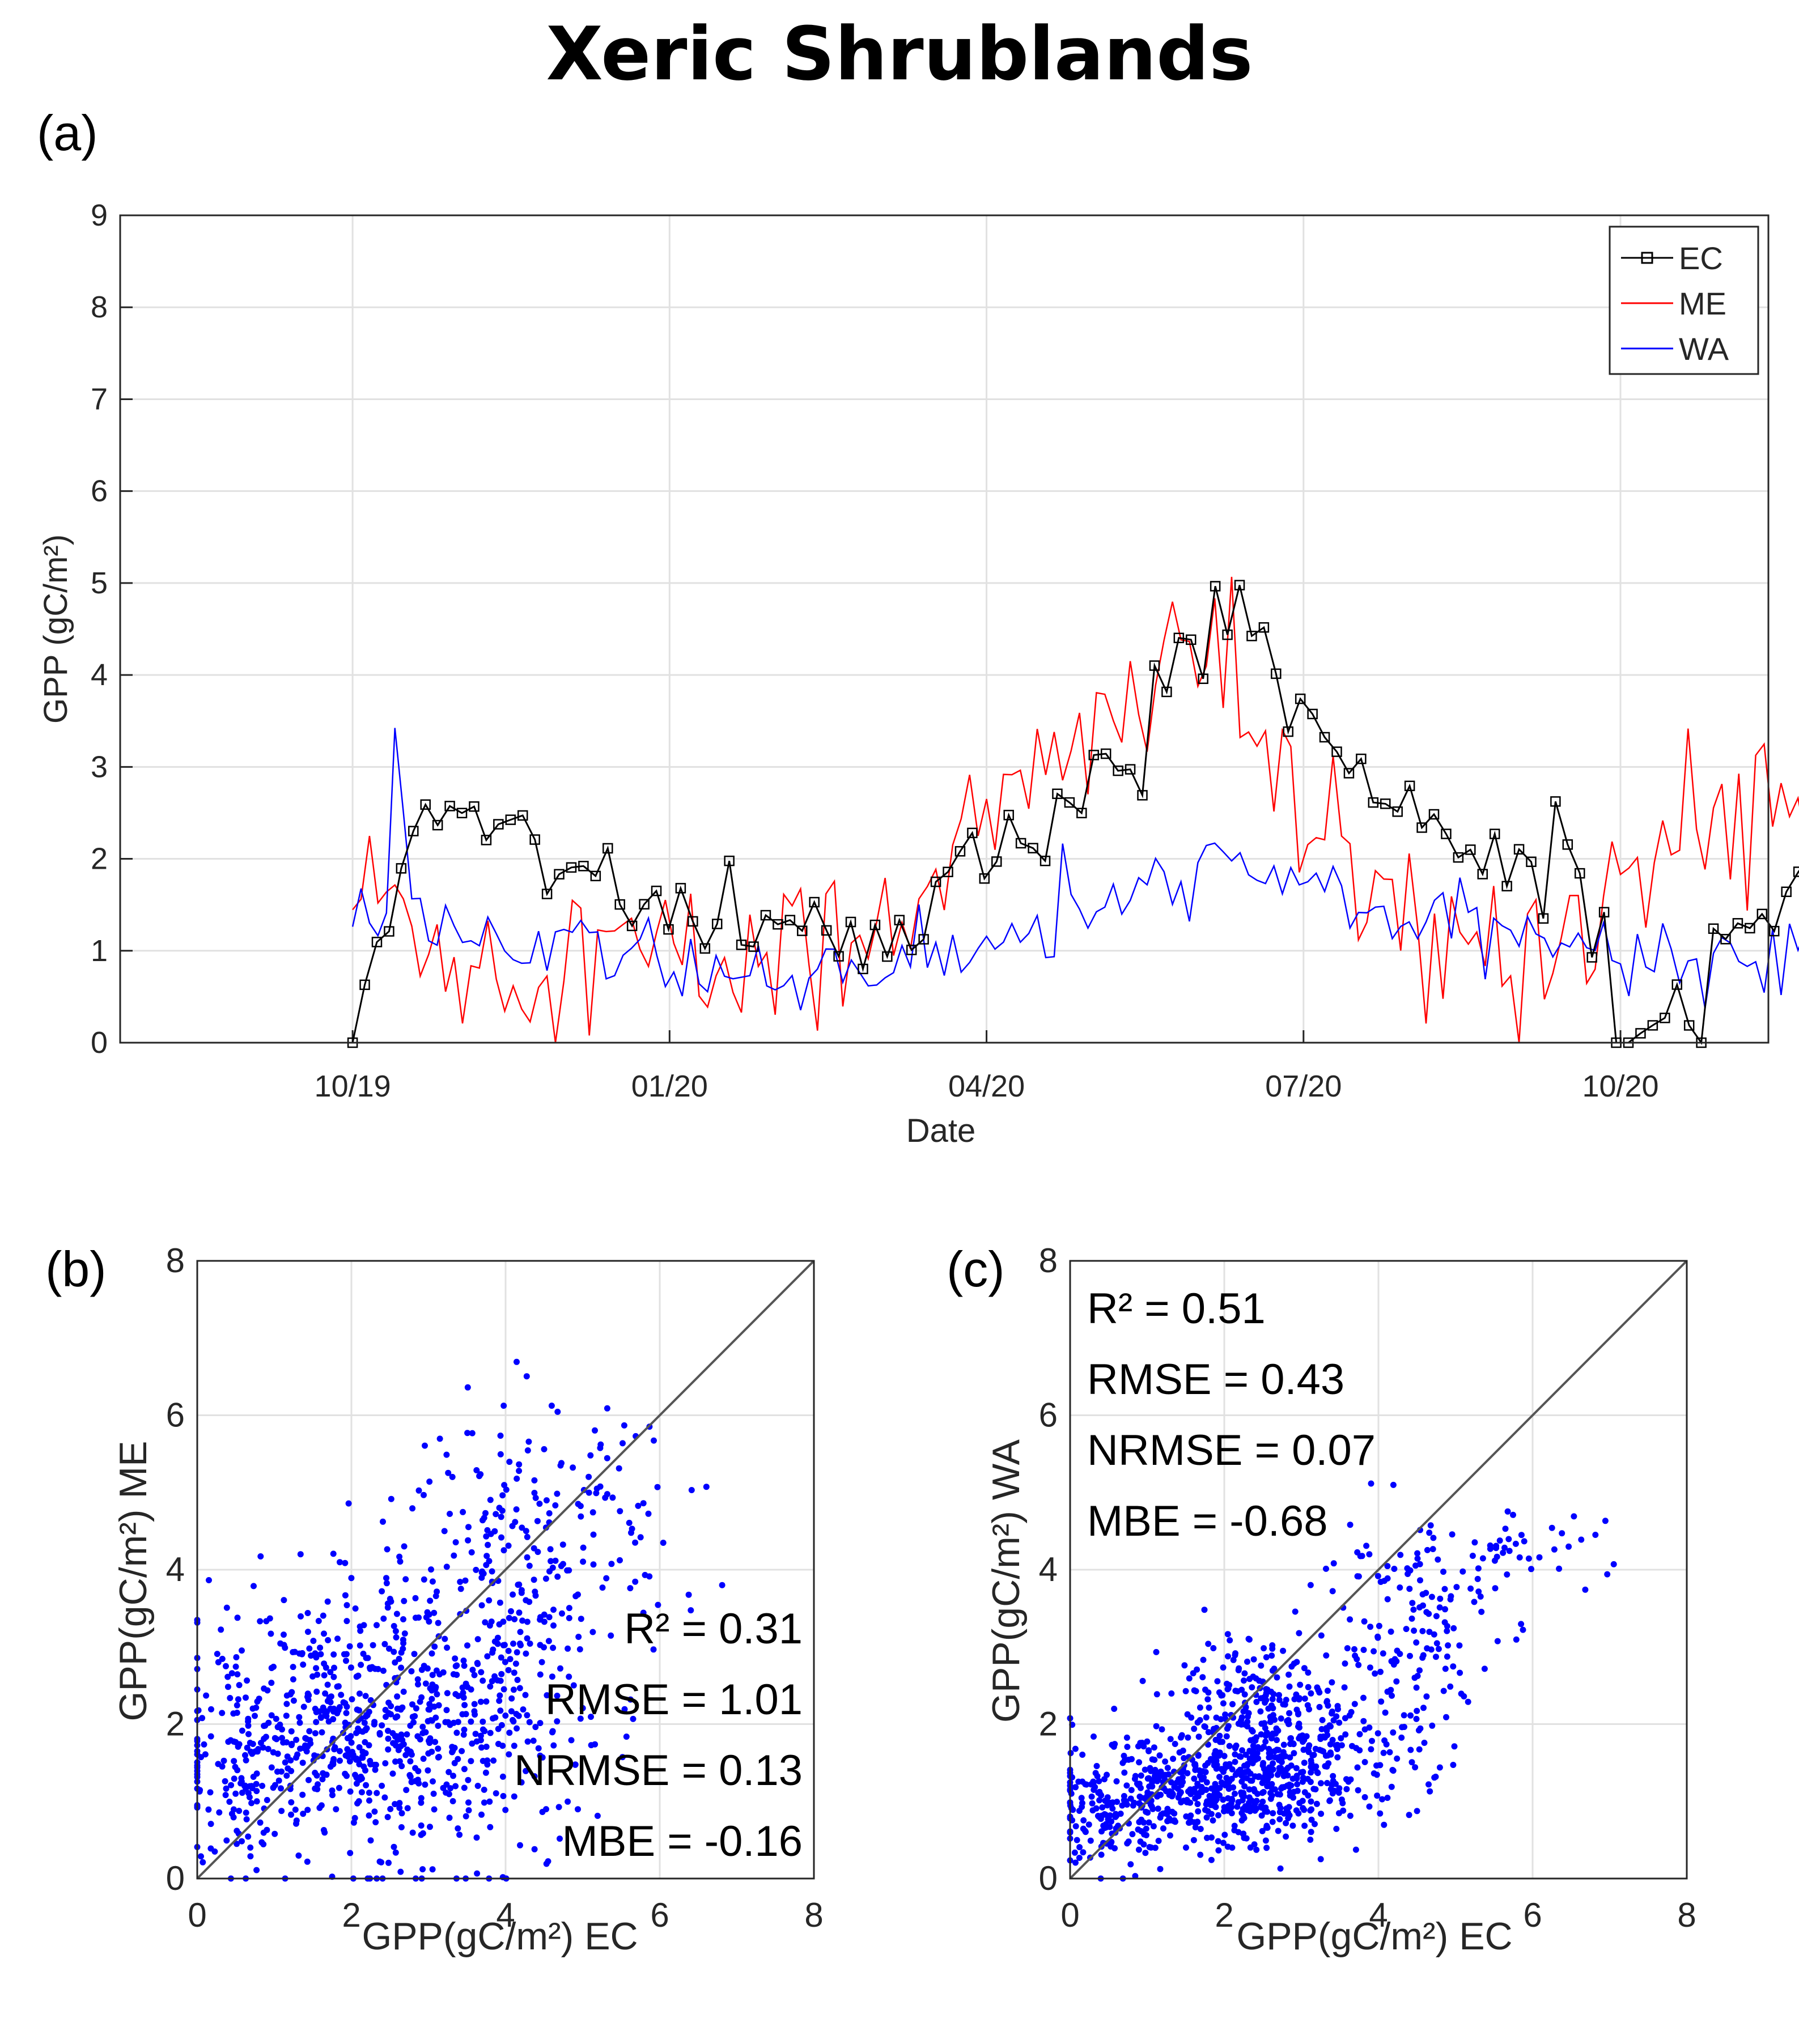 The image size is (1799, 2044). What do you see at coordinates (1069, 1915) in the screenshot?
I see `x-tick-label: 0` at bounding box center [1069, 1915].